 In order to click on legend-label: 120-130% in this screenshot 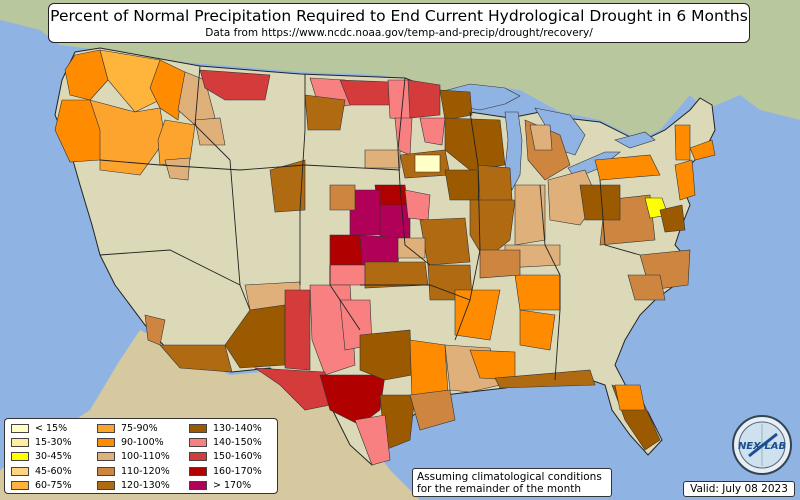, I will do `click(145, 485)`.